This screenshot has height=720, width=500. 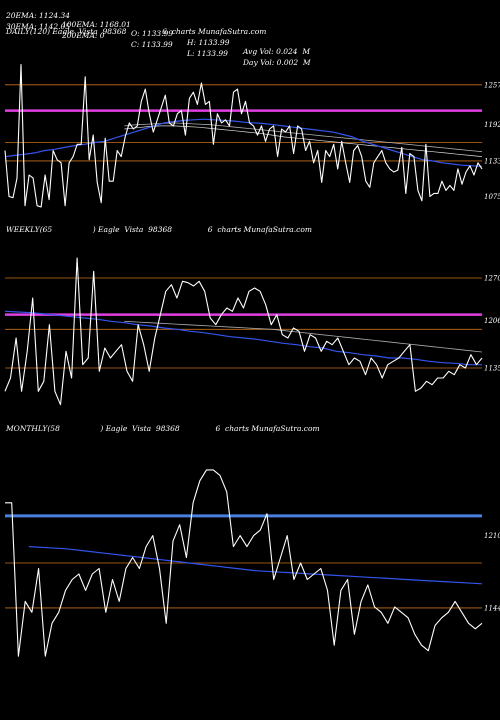 What do you see at coordinates (277, 51) in the screenshot?
I see `avg-vol-label: Avg Vol: 0.024 M` at bounding box center [277, 51].